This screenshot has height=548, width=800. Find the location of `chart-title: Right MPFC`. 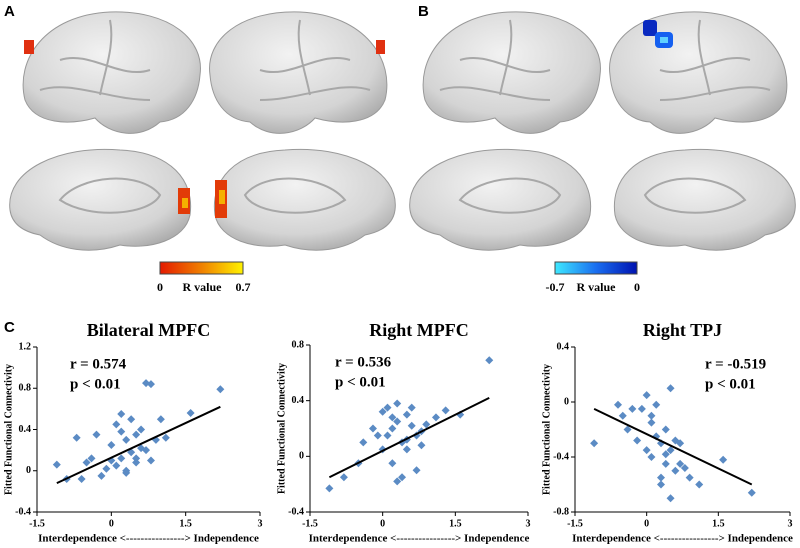

chart-title: Right MPFC is located at coordinates (418, 330).